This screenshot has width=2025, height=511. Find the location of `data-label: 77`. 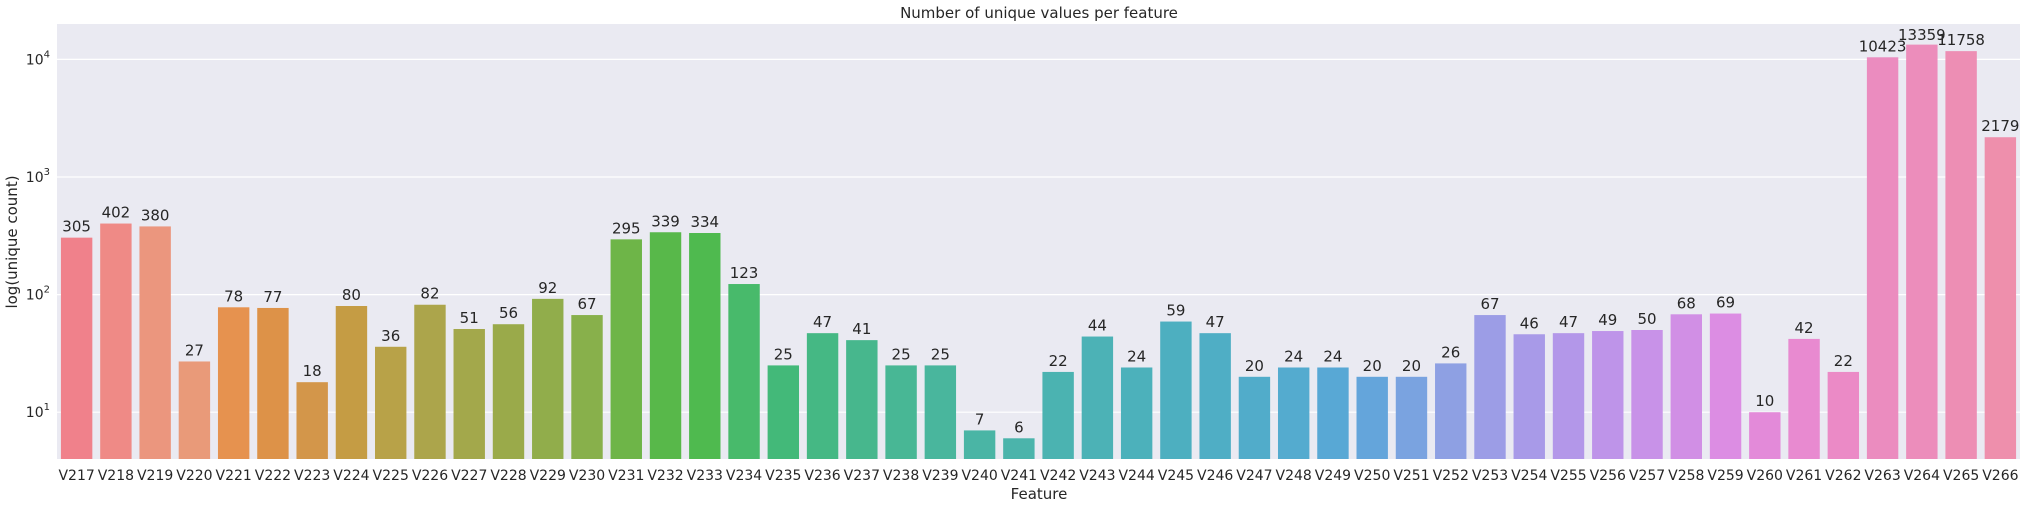

data-label: 77 is located at coordinates (272, 297).